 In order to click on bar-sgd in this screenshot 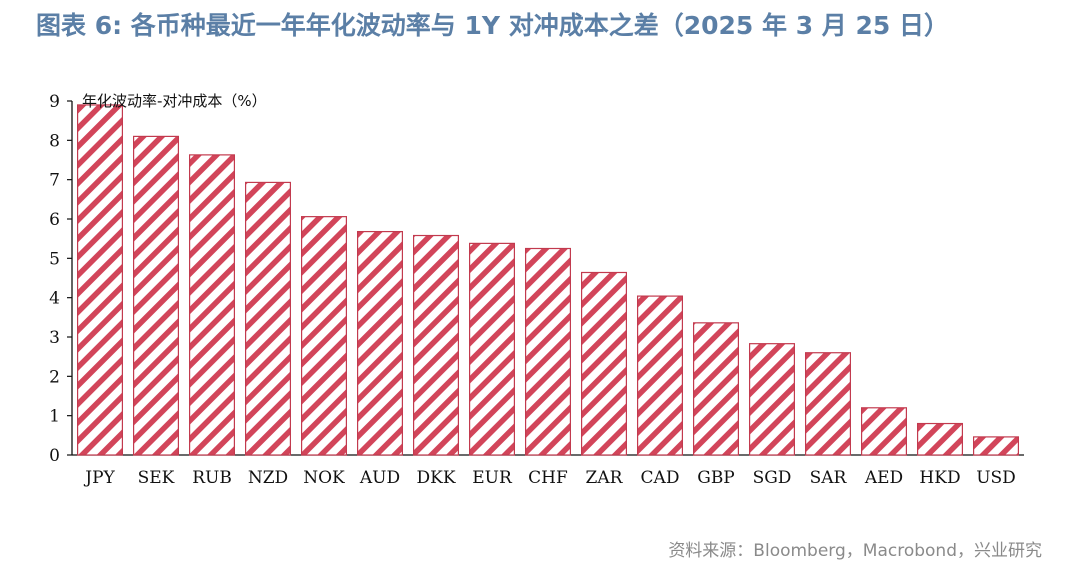, I will do `click(771, 399)`.